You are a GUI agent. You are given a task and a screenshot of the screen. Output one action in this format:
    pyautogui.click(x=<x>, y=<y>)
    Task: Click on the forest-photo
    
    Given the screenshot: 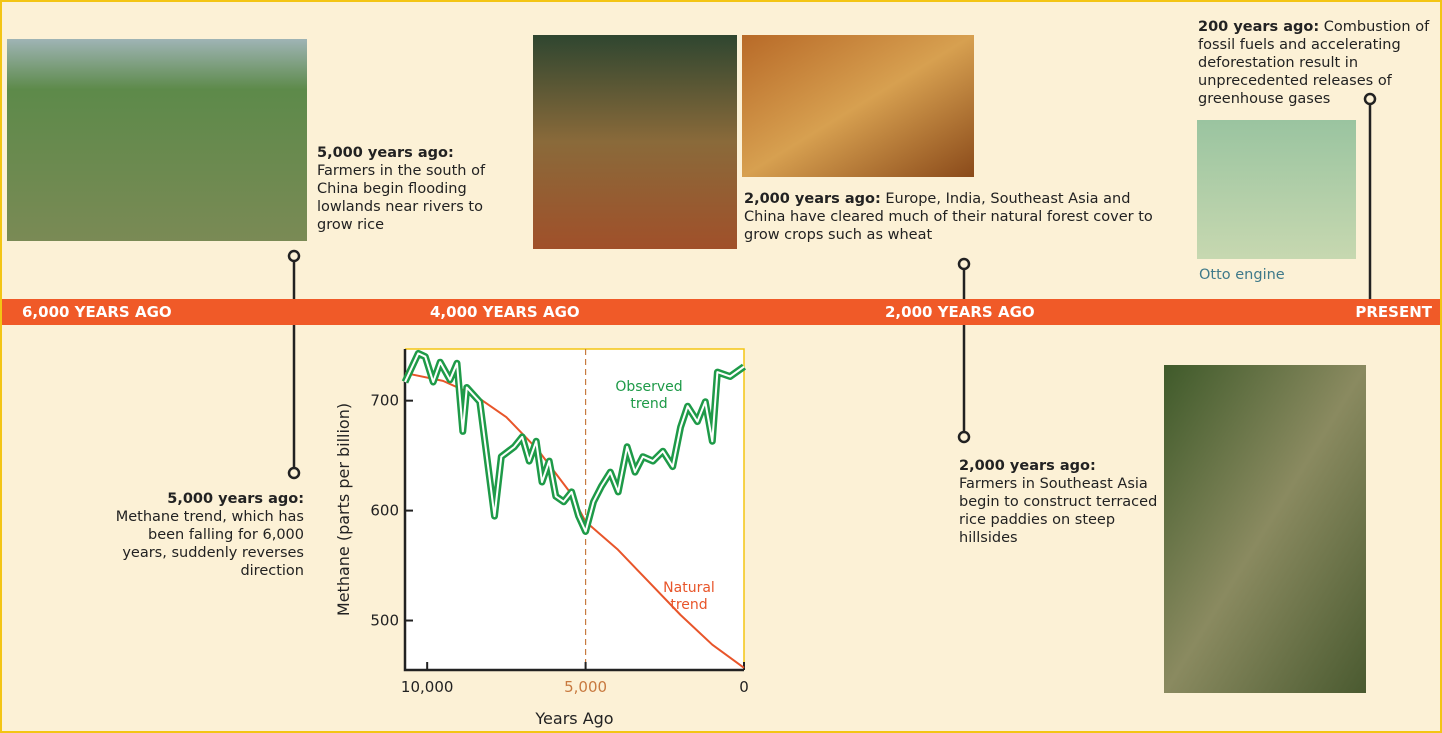 What is the action you would take?
    pyautogui.click(x=635, y=142)
    